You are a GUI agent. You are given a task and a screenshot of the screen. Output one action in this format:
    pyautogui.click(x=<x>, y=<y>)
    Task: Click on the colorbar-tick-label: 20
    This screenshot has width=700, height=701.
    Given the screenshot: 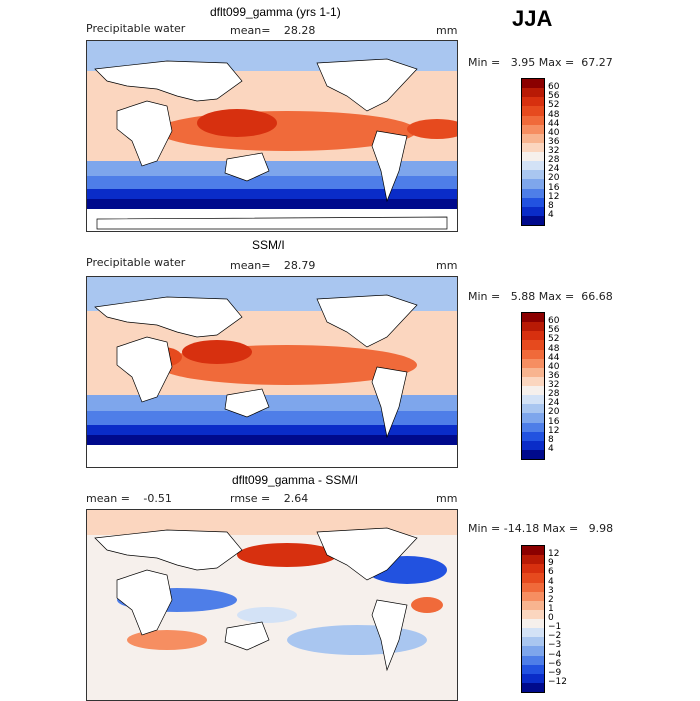 What is the action you would take?
    pyautogui.click(x=554, y=178)
    